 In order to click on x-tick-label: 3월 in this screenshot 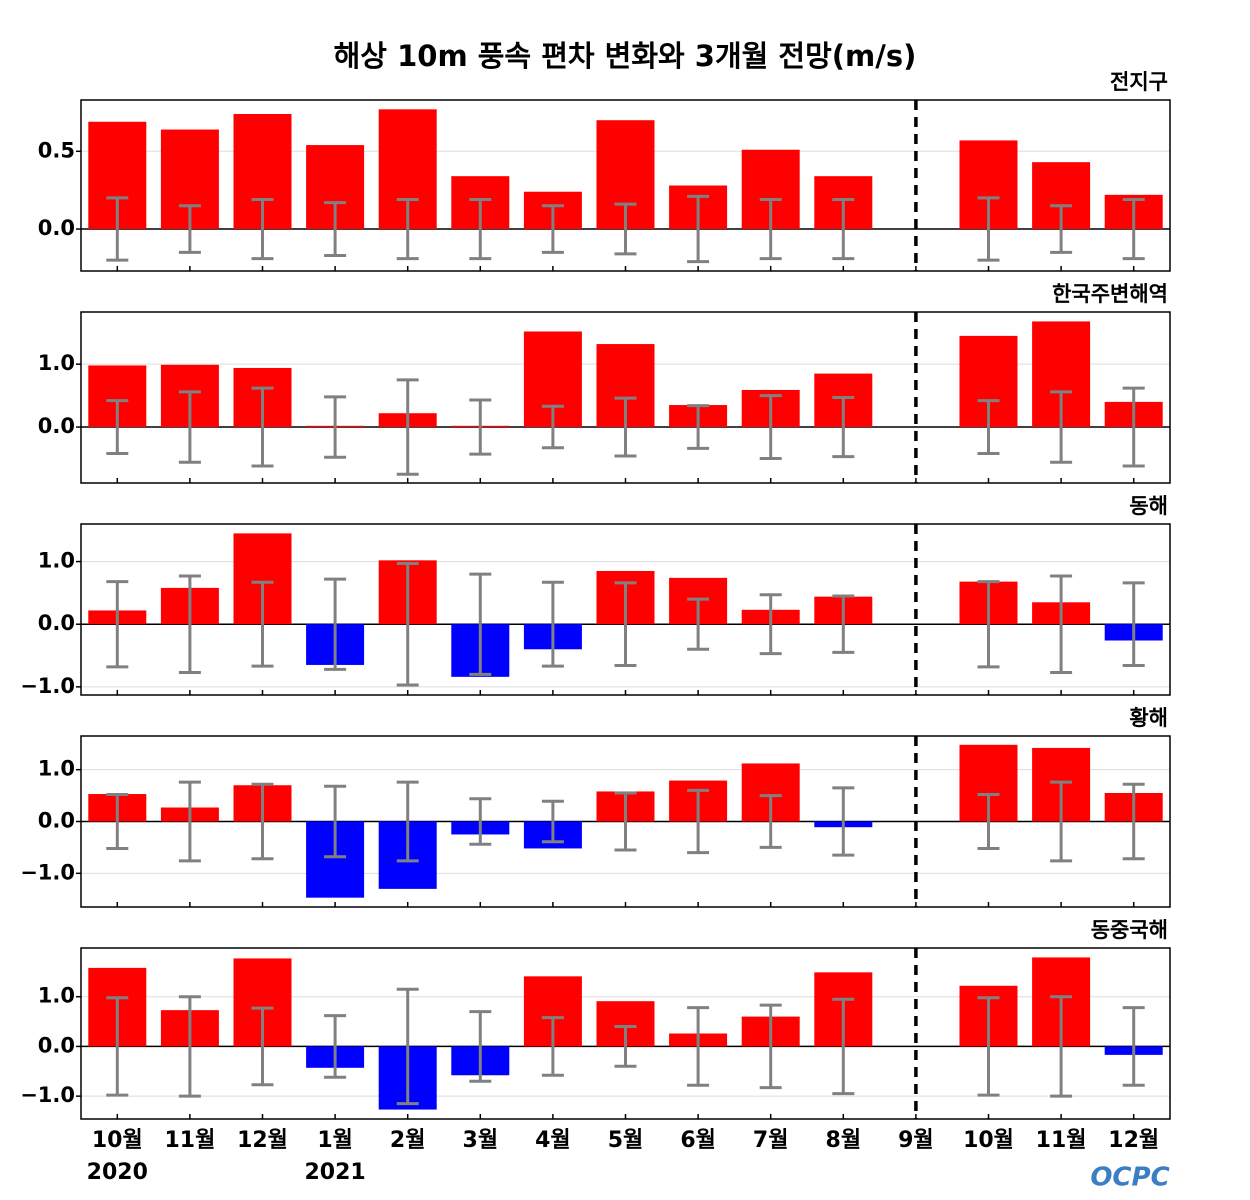, I will do `click(481, 1140)`.